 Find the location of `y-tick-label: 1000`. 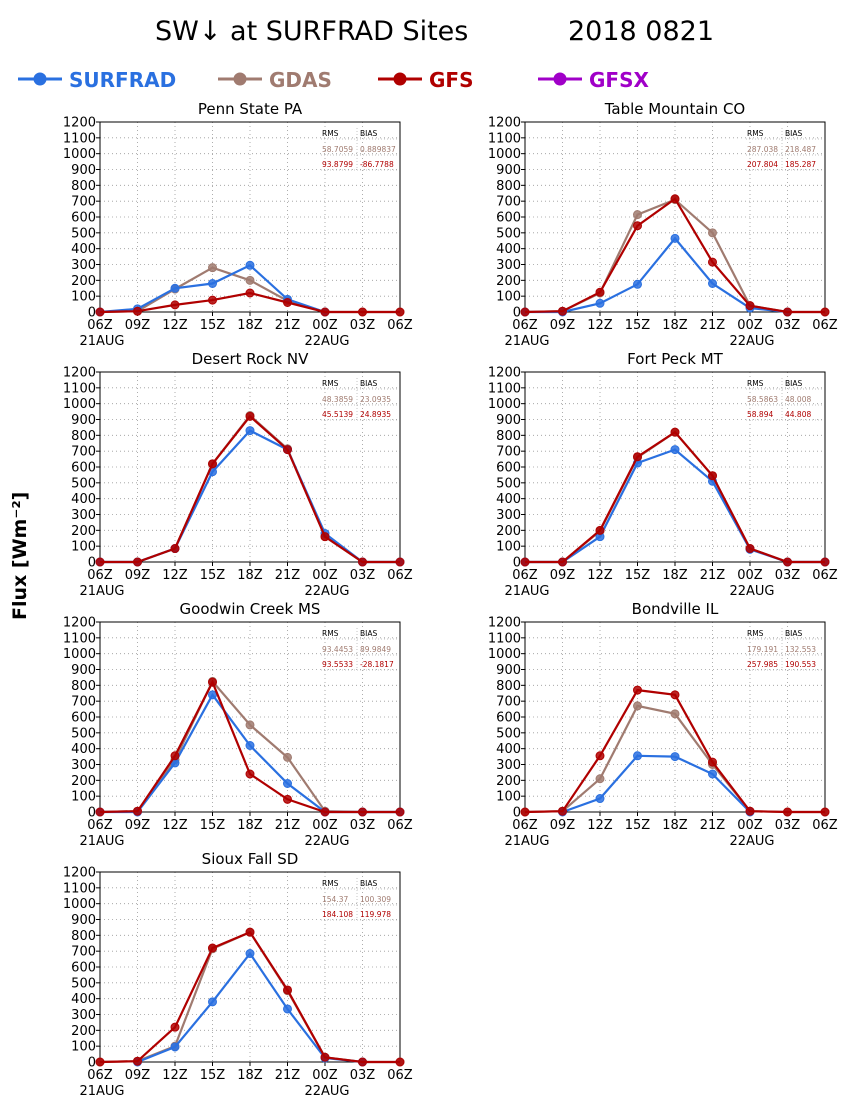

y-tick-label: 1000 is located at coordinates (79, 154).